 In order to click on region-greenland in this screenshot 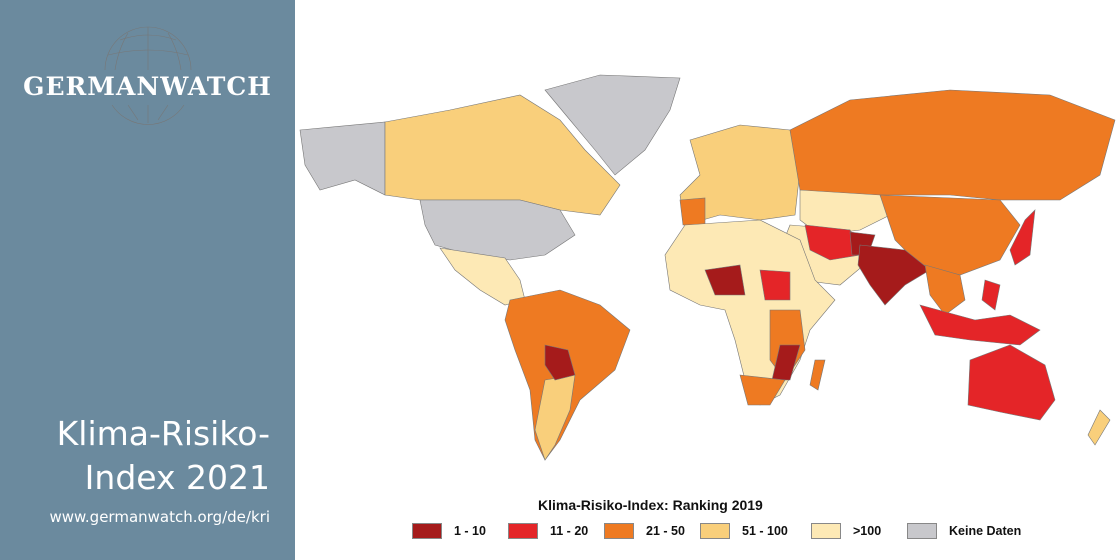, I will do `click(612, 125)`.